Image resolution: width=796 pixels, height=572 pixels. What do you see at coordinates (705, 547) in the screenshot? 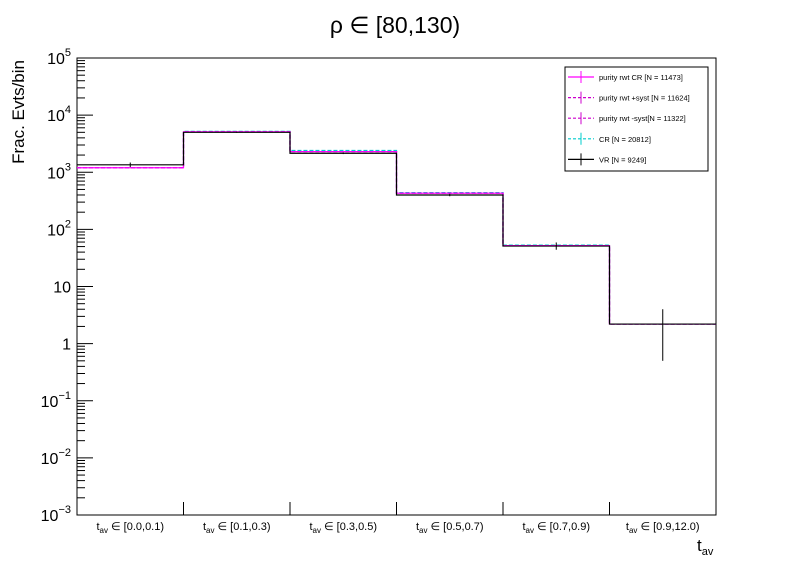
I see `x-axis-label: tav` at bounding box center [705, 547].